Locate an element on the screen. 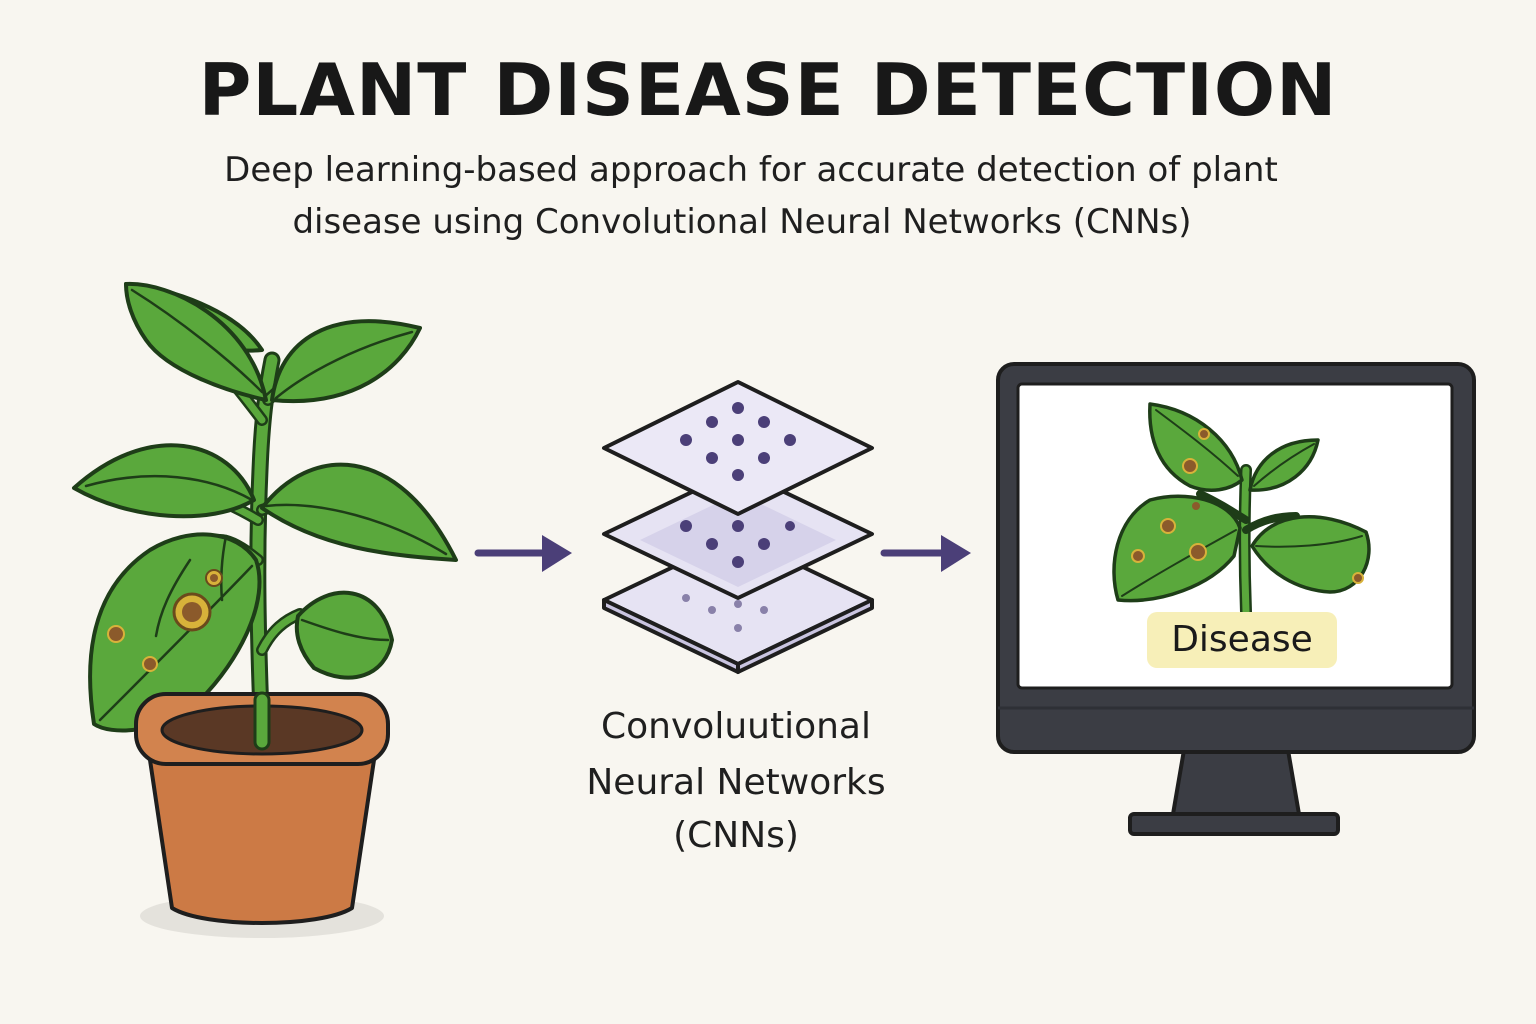 This screenshot has width=1536, height=1024. cnn-nodes is located at coordinates (738, 517).